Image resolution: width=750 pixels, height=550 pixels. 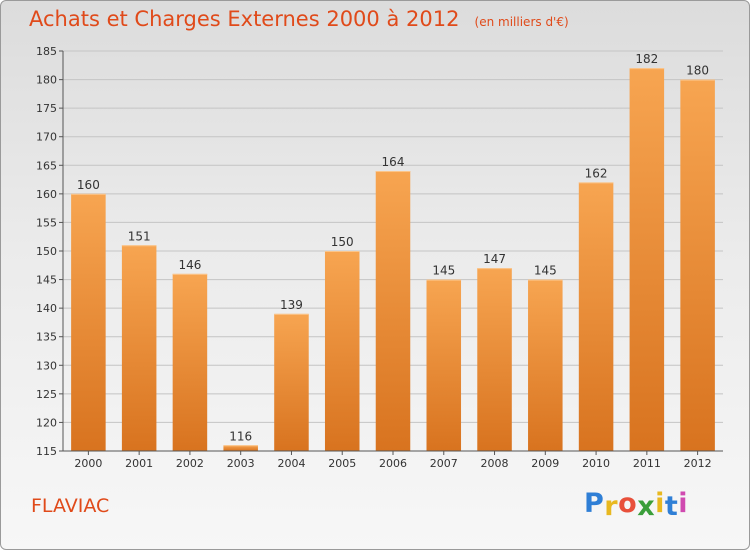 What do you see at coordinates (494, 359) in the screenshot?
I see `bar-2008` at bounding box center [494, 359].